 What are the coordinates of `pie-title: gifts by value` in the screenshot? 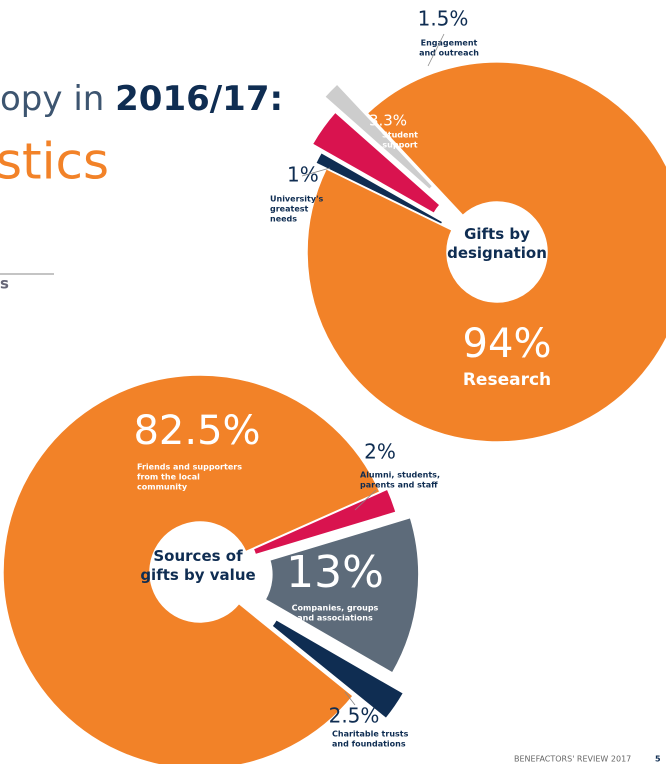 It's located at (197, 575).